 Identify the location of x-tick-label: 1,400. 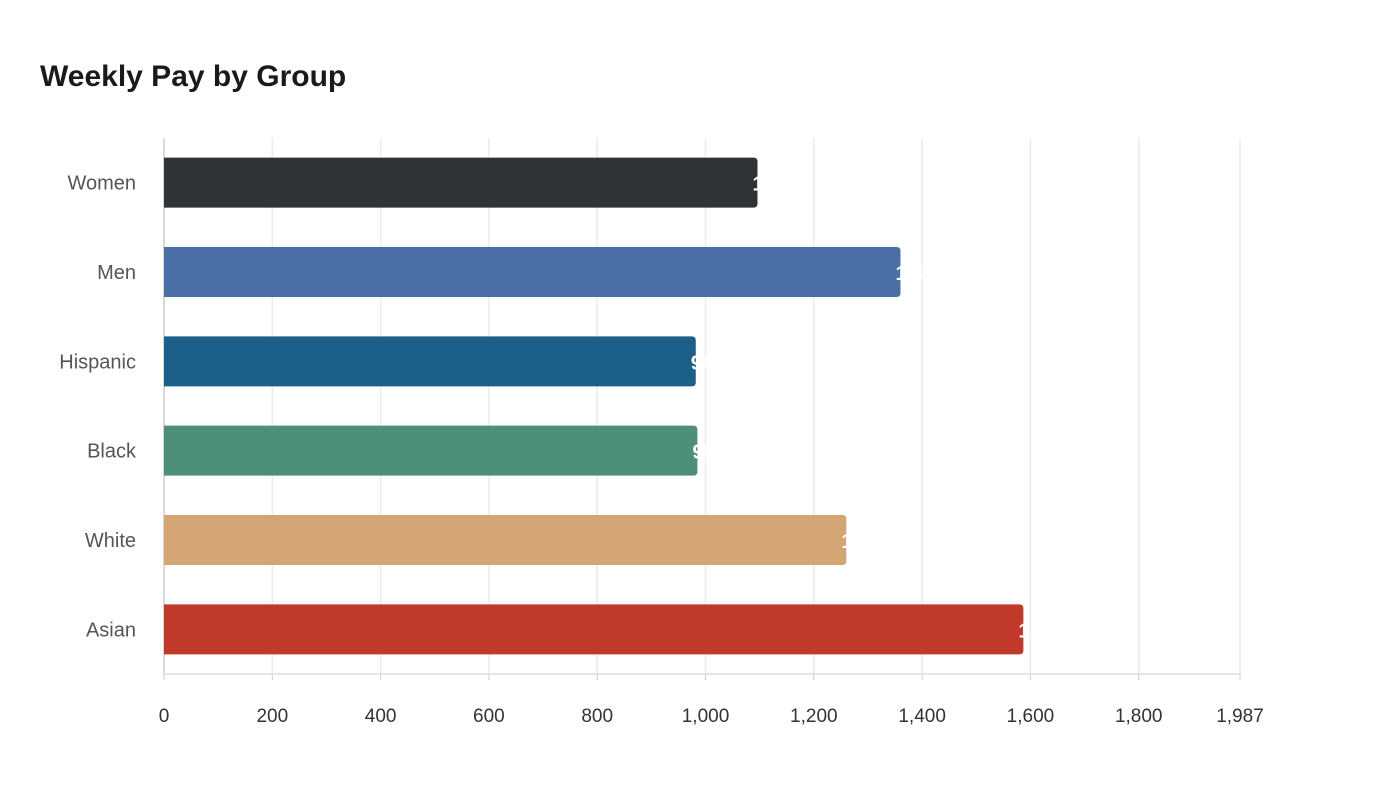
(922, 716).